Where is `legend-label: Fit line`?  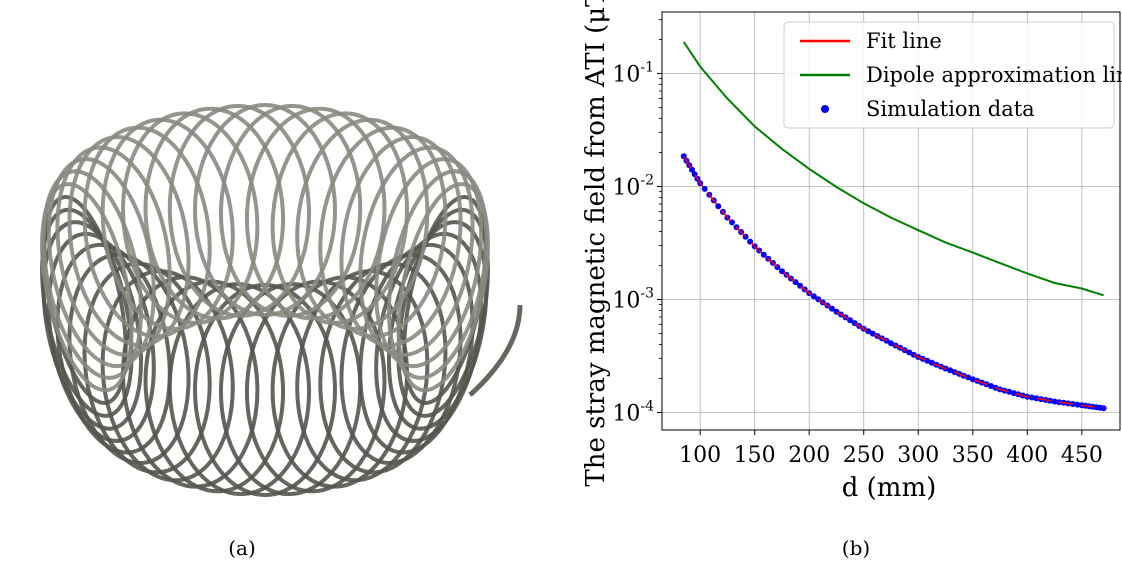 legend-label: Fit line is located at coordinates (904, 41).